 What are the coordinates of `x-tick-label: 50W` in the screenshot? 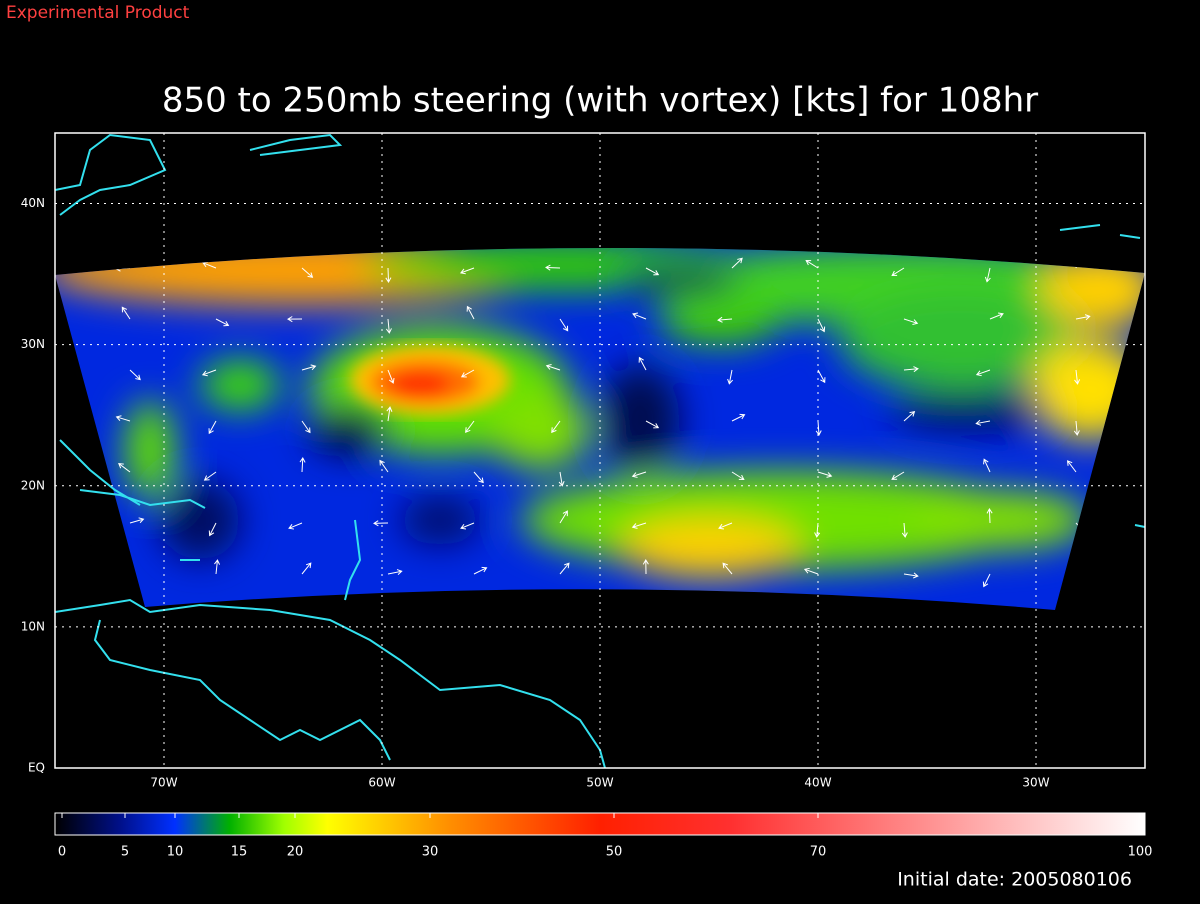 It's located at (599, 783).